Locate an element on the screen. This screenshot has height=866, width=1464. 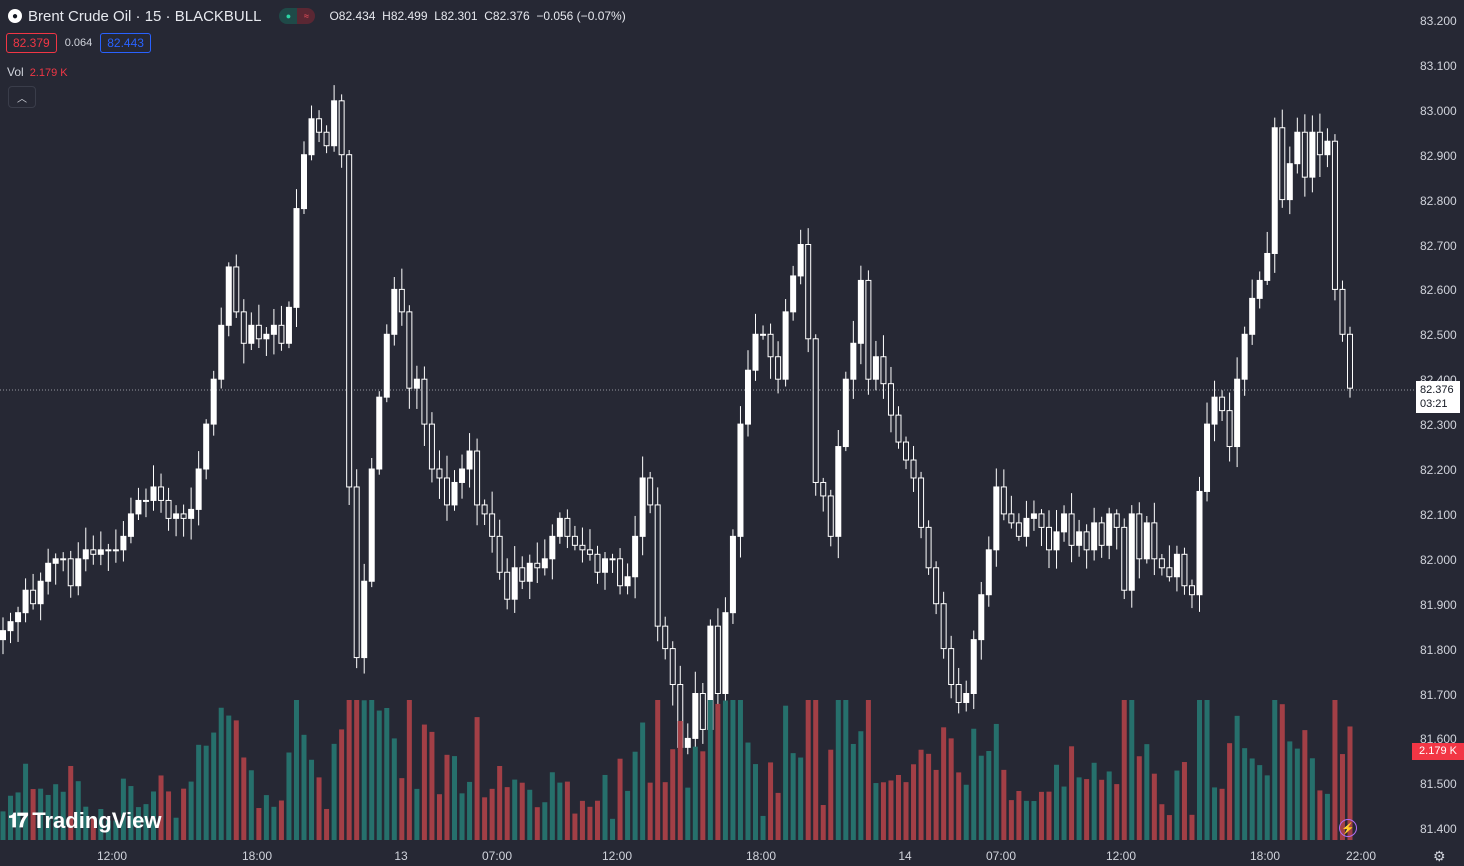
gear-icon: ⚙ is located at coordinates (1439, 856).